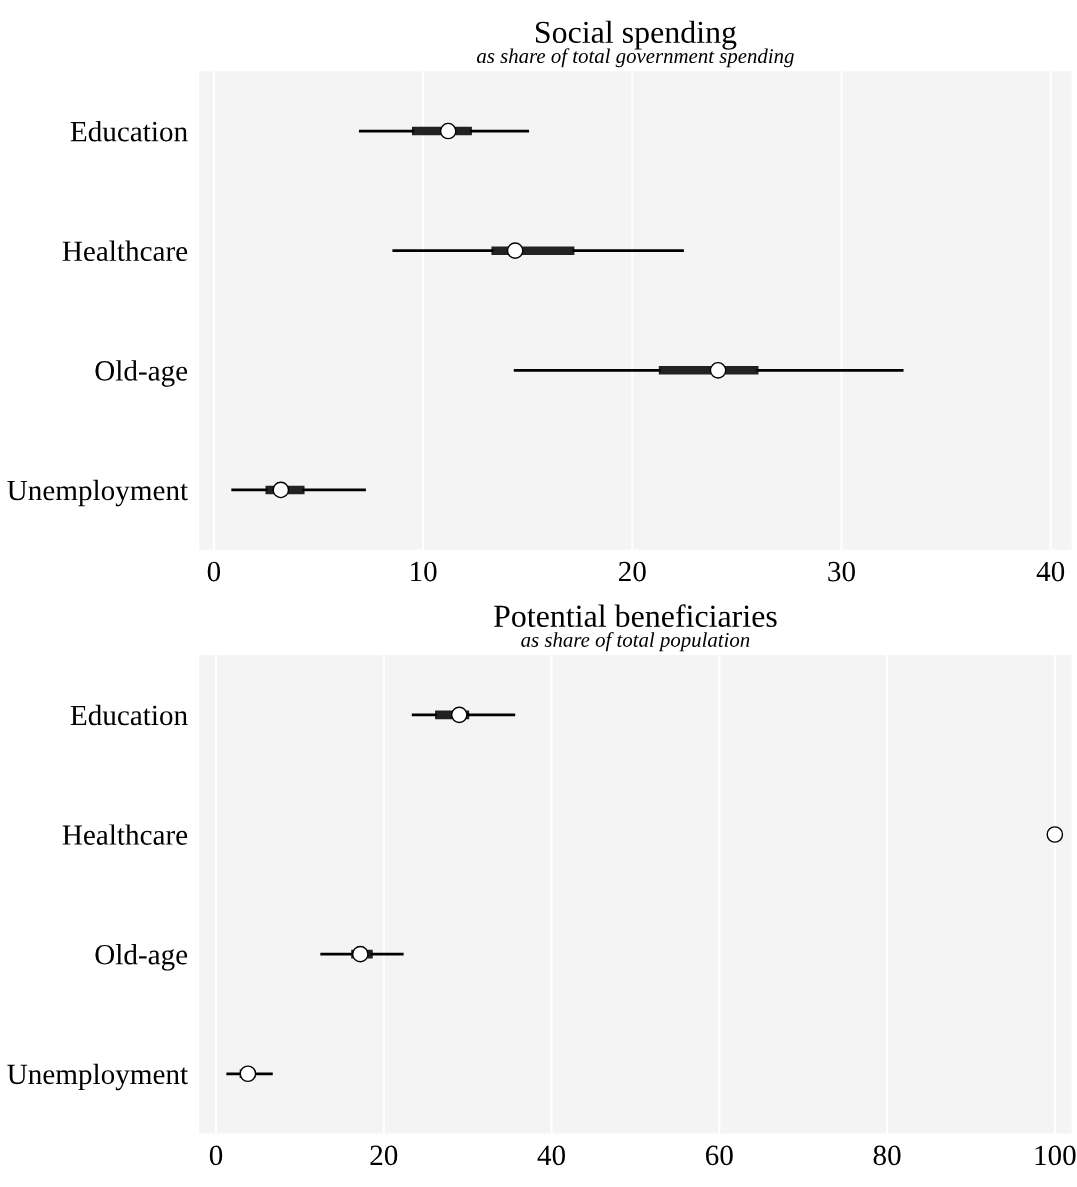 The height and width of the screenshot is (1187, 1077). What do you see at coordinates (719, 1155) in the screenshot?
I see `x-tick-label: 60` at bounding box center [719, 1155].